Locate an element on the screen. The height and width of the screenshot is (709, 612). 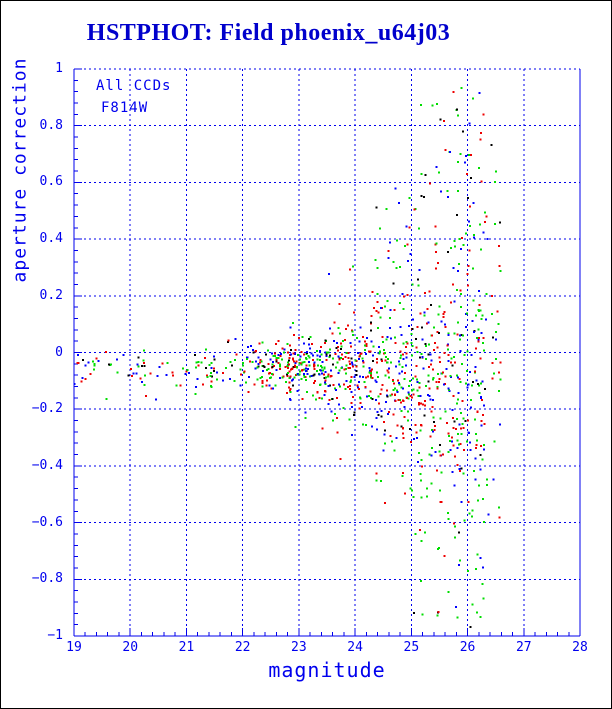
x-tick-label: 19 is located at coordinates (74, 647).